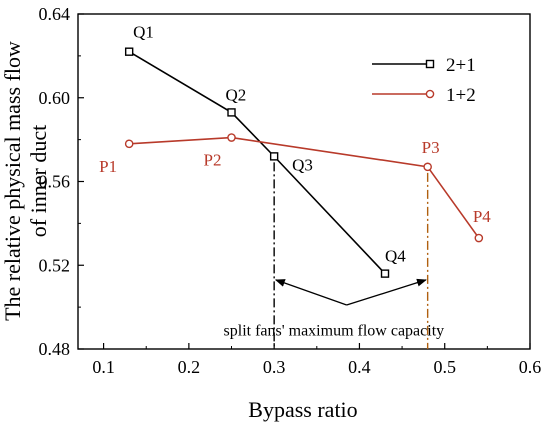 This screenshot has height=427, width=550. What do you see at coordinates (359, 367) in the screenshot?
I see `x-tick-label: 0.4` at bounding box center [359, 367].